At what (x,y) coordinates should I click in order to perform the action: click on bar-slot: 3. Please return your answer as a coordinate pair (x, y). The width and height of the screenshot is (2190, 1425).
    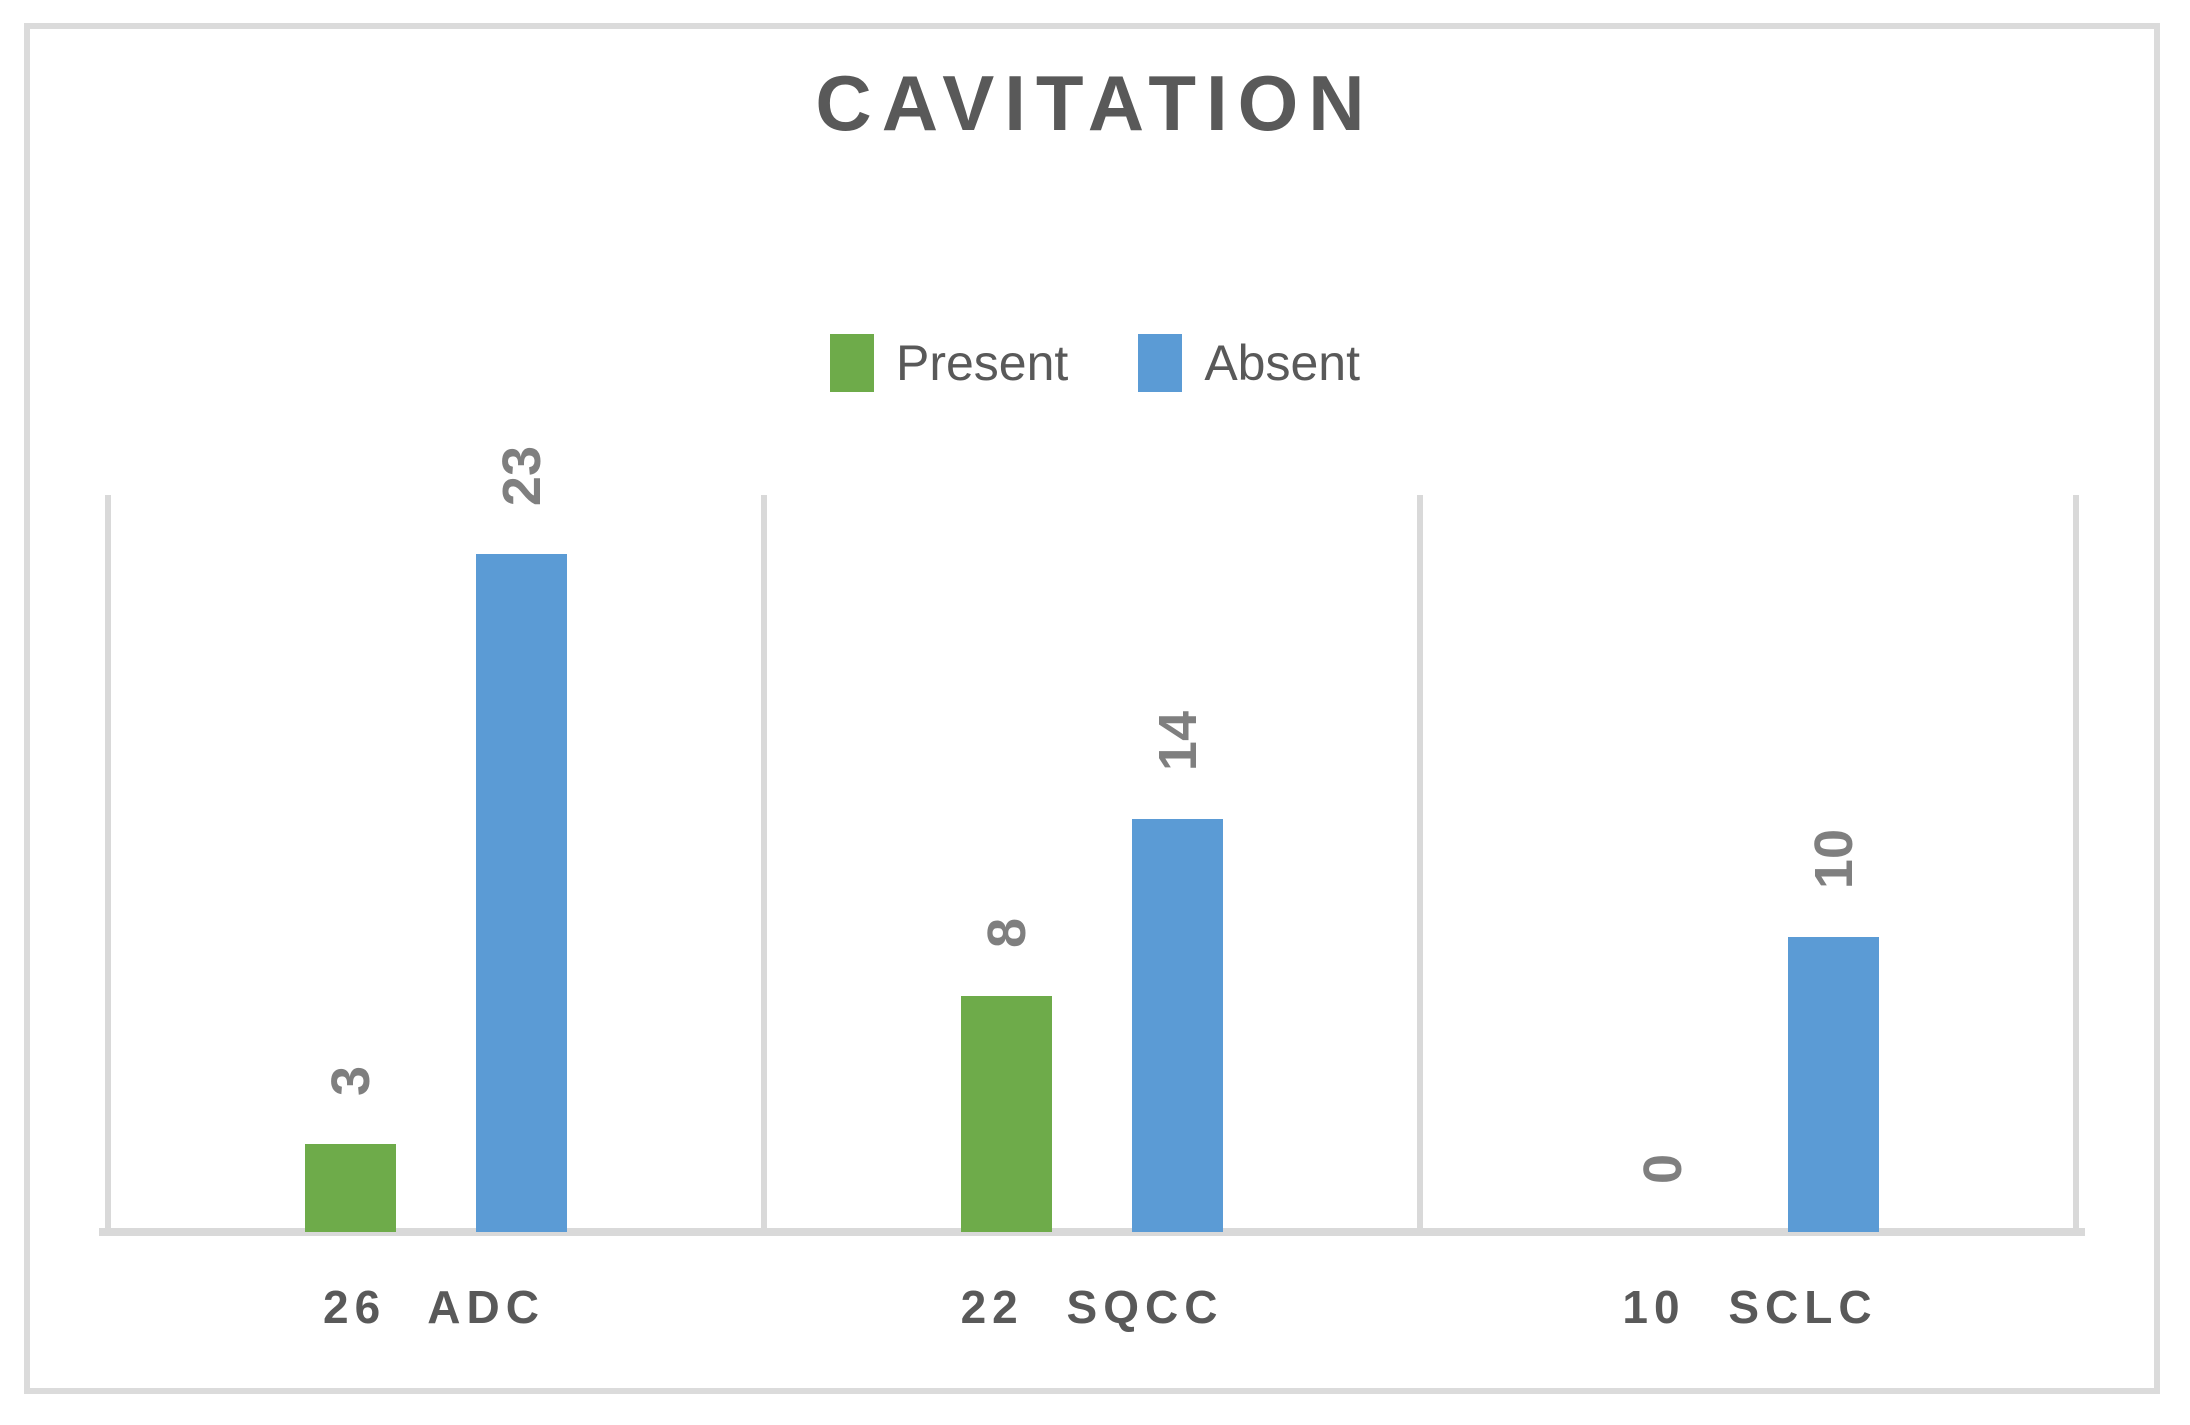
    Looking at the image, I should click on (350, 1149).